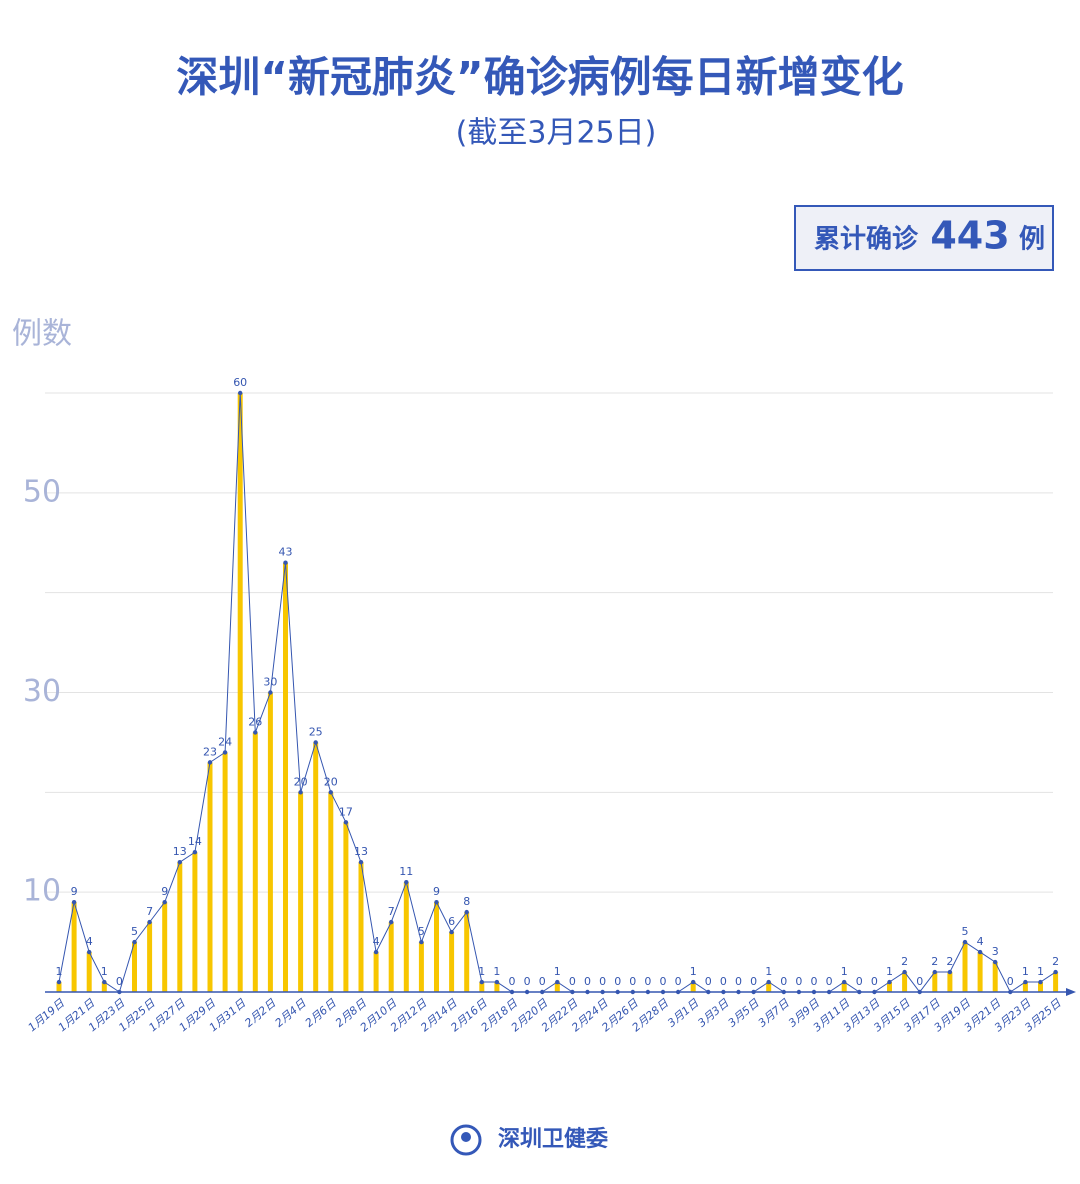  What do you see at coordinates (346, 811) in the screenshot?
I see `value-label: 17` at bounding box center [346, 811].